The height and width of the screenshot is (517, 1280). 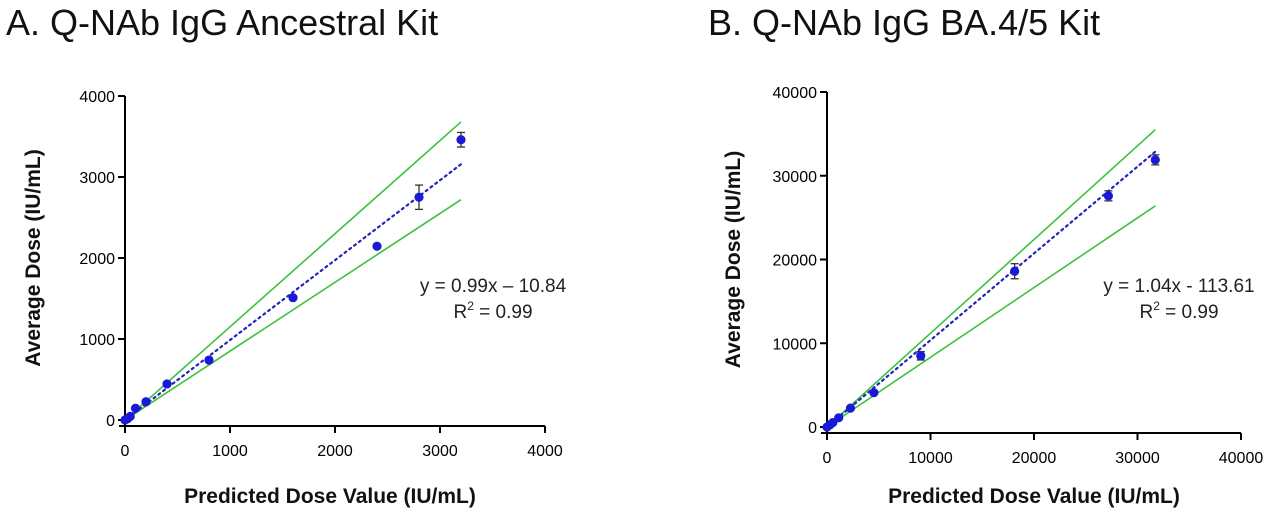 I want to click on chart-b-lower-band-line, so click(x=991, y=316).